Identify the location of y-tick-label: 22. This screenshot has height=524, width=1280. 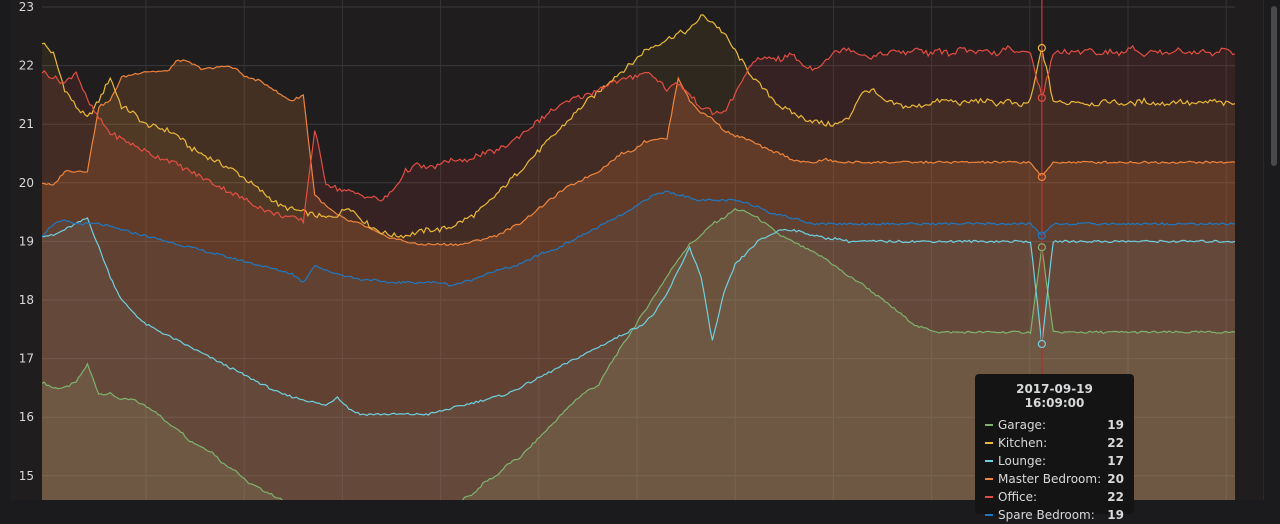
(26, 66).